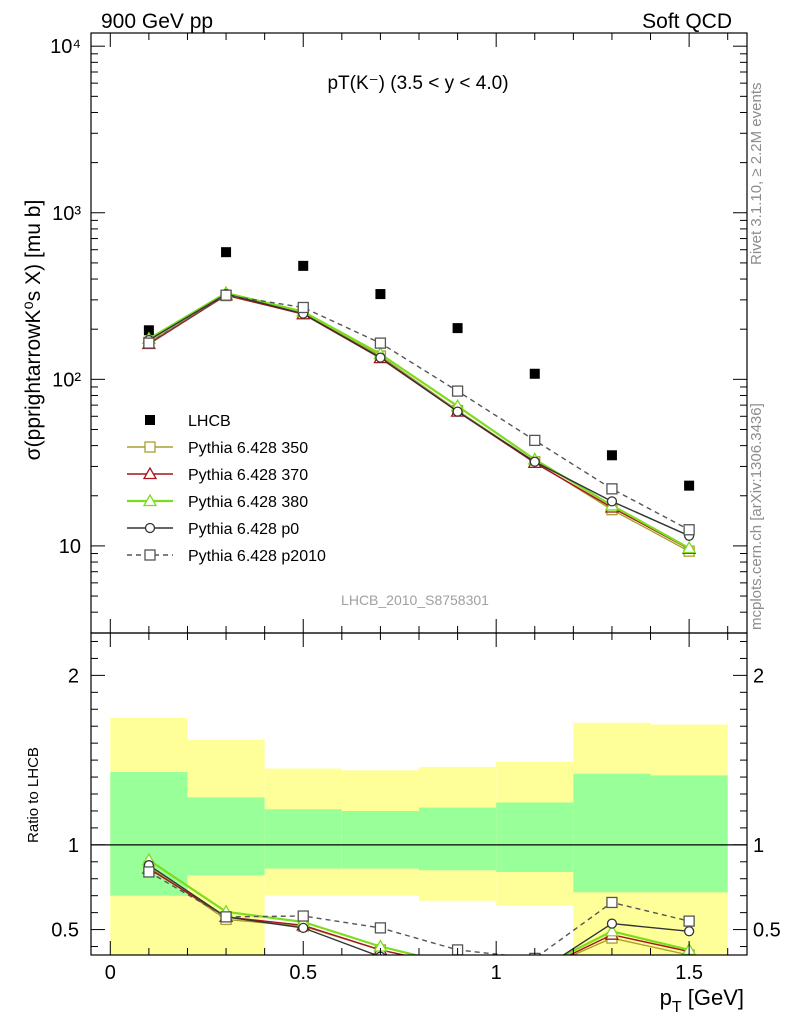 This screenshot has width=786, height=1024. What do you see at coordinates (33, 795) in the screenshot?
I see `ratio-y-axis-label: Ratio to LHCB` at bounding box center [33, 795].